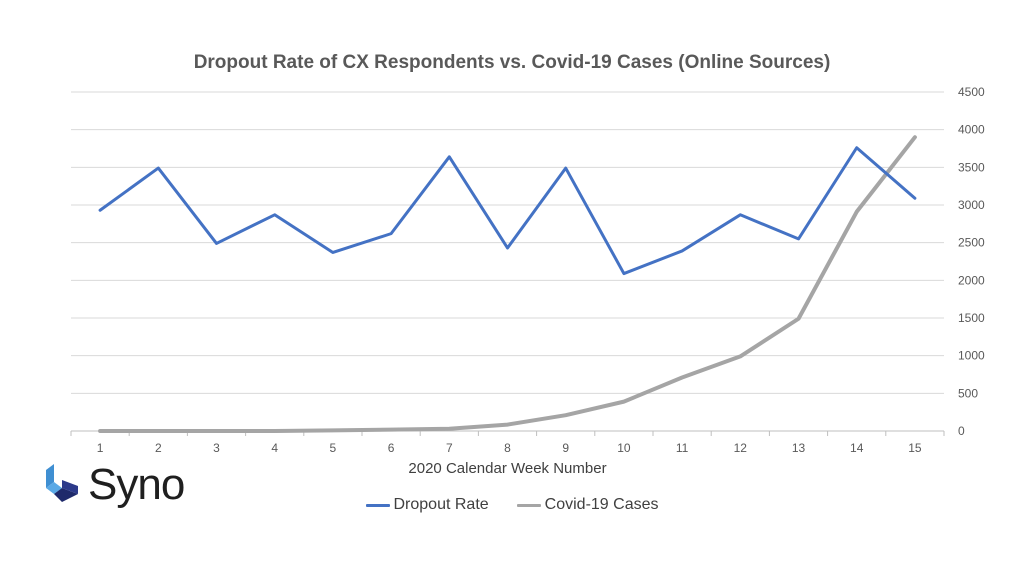 This screenshot has height=576, width=1024. Describe the element at coordinates (136, 484) in the screenshot. I see `syno-logo-text: Syno` at that location.